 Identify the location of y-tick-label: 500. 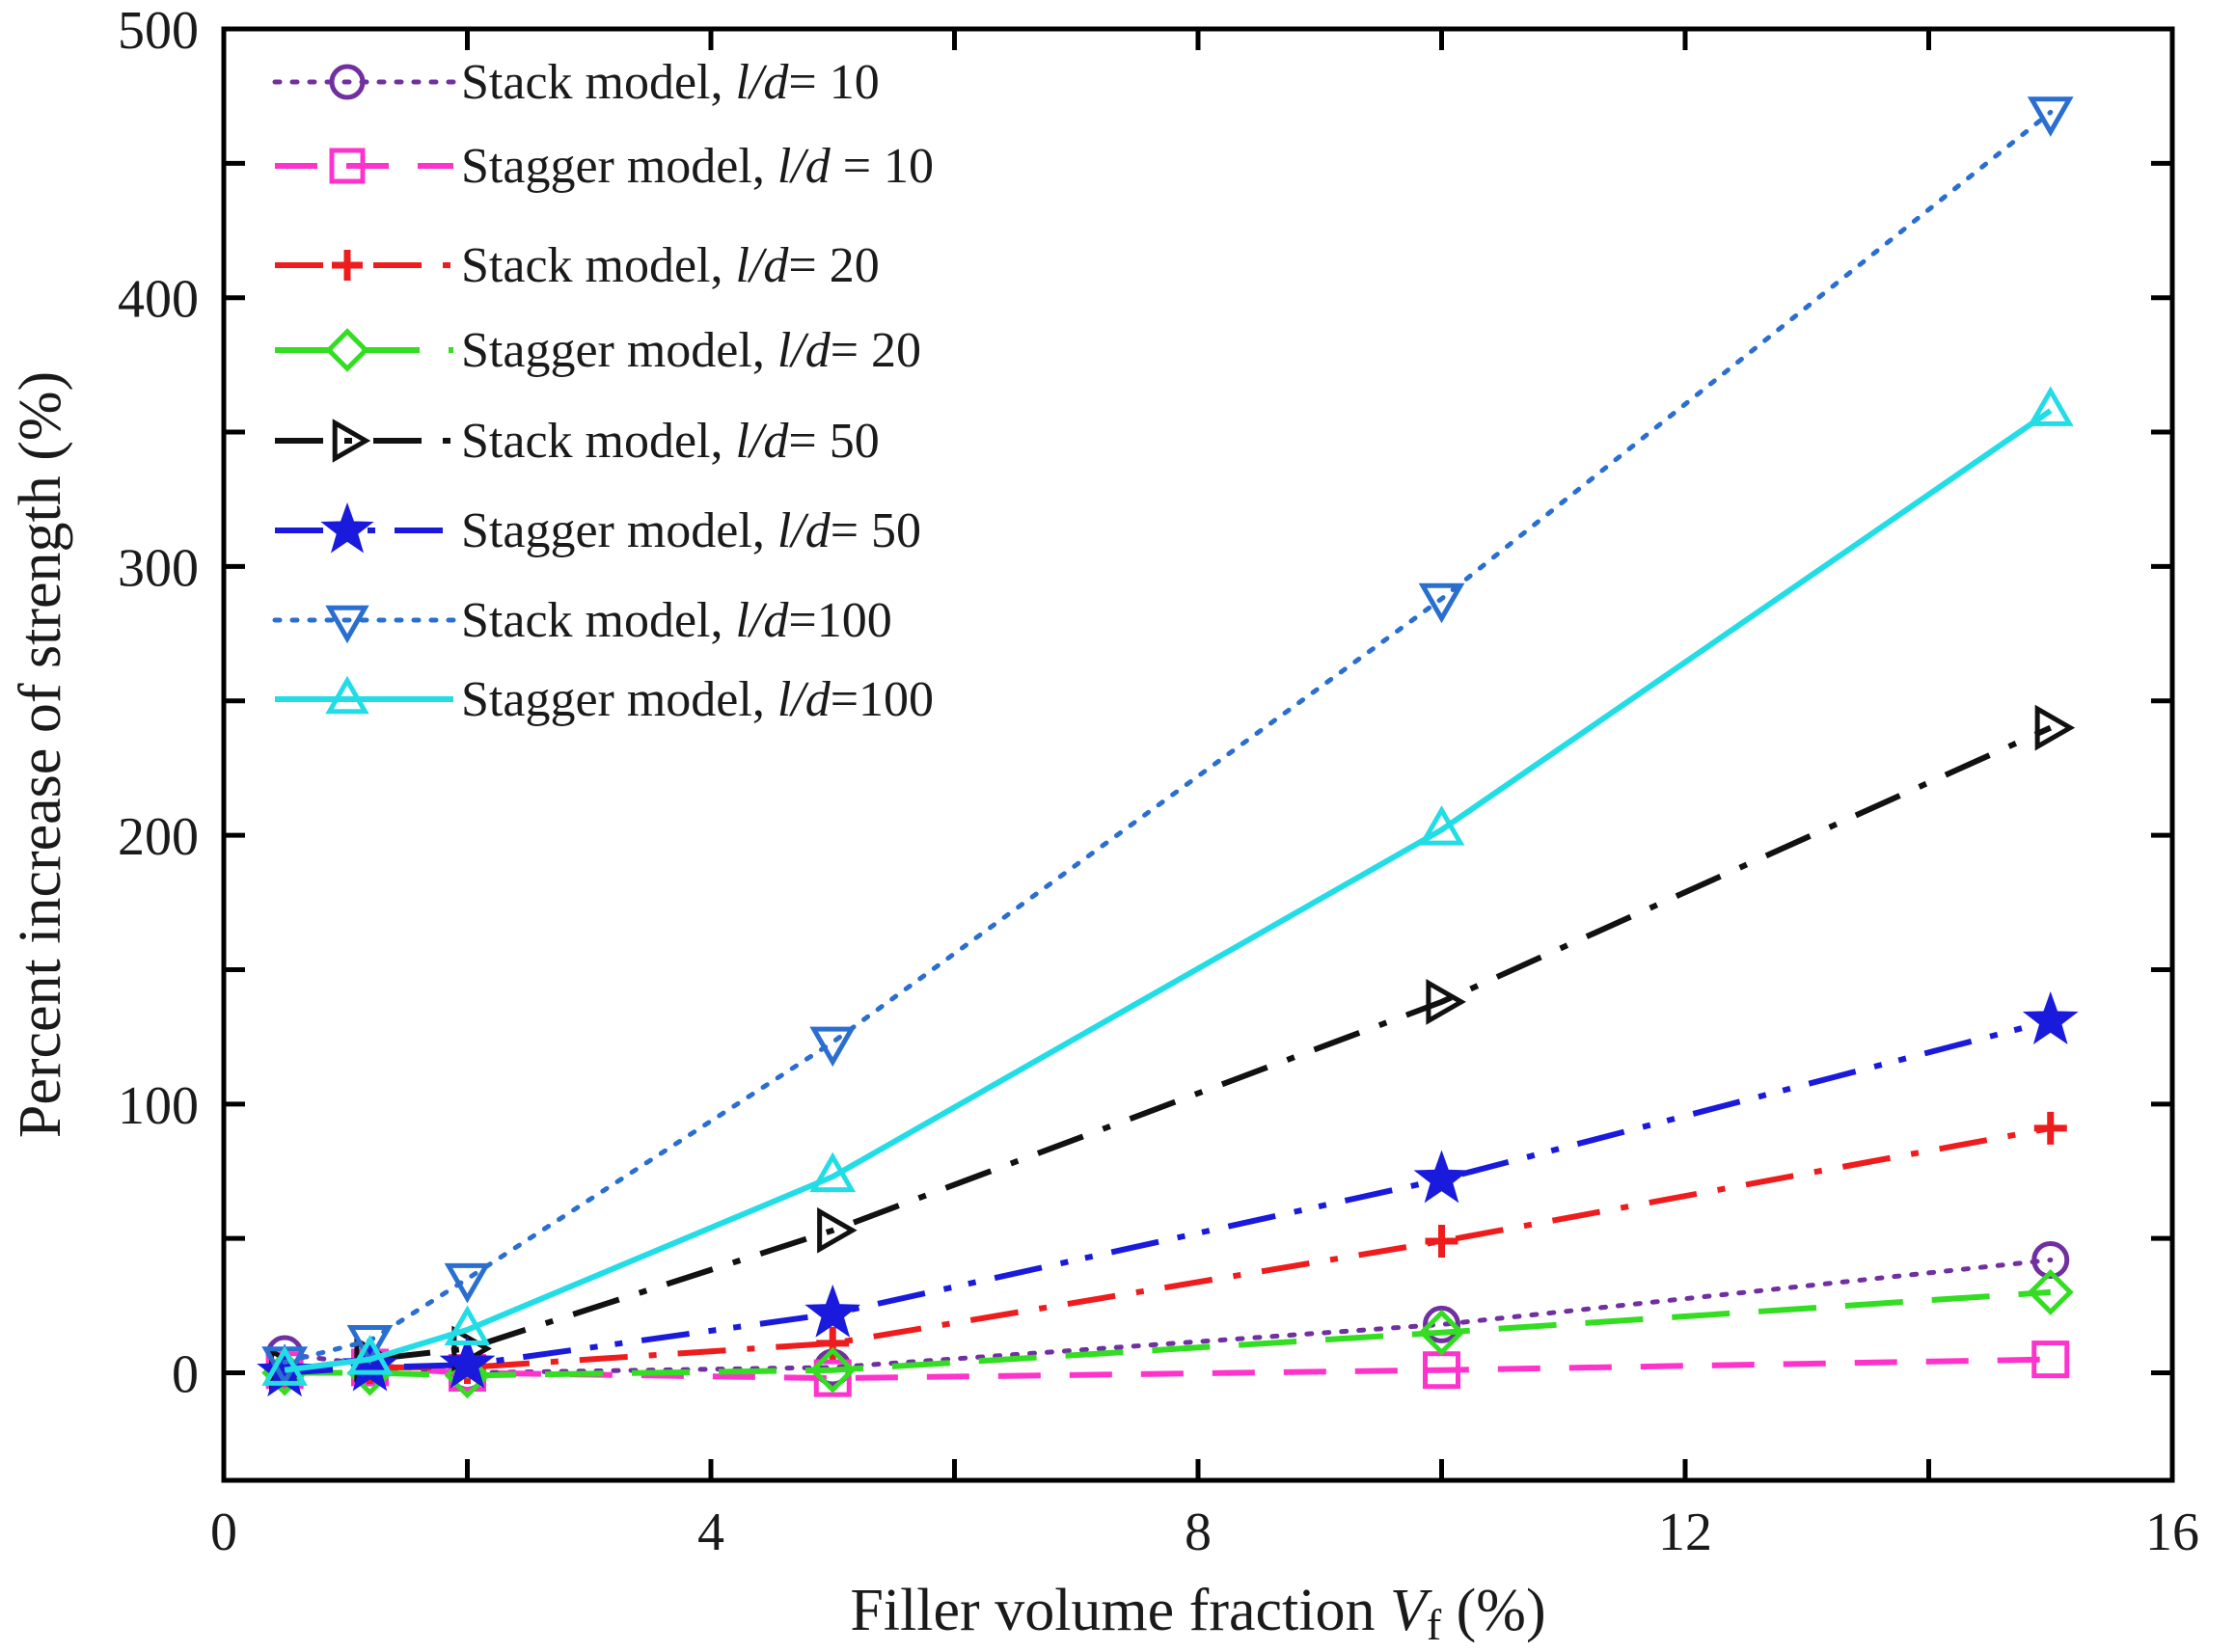
(158, 31).